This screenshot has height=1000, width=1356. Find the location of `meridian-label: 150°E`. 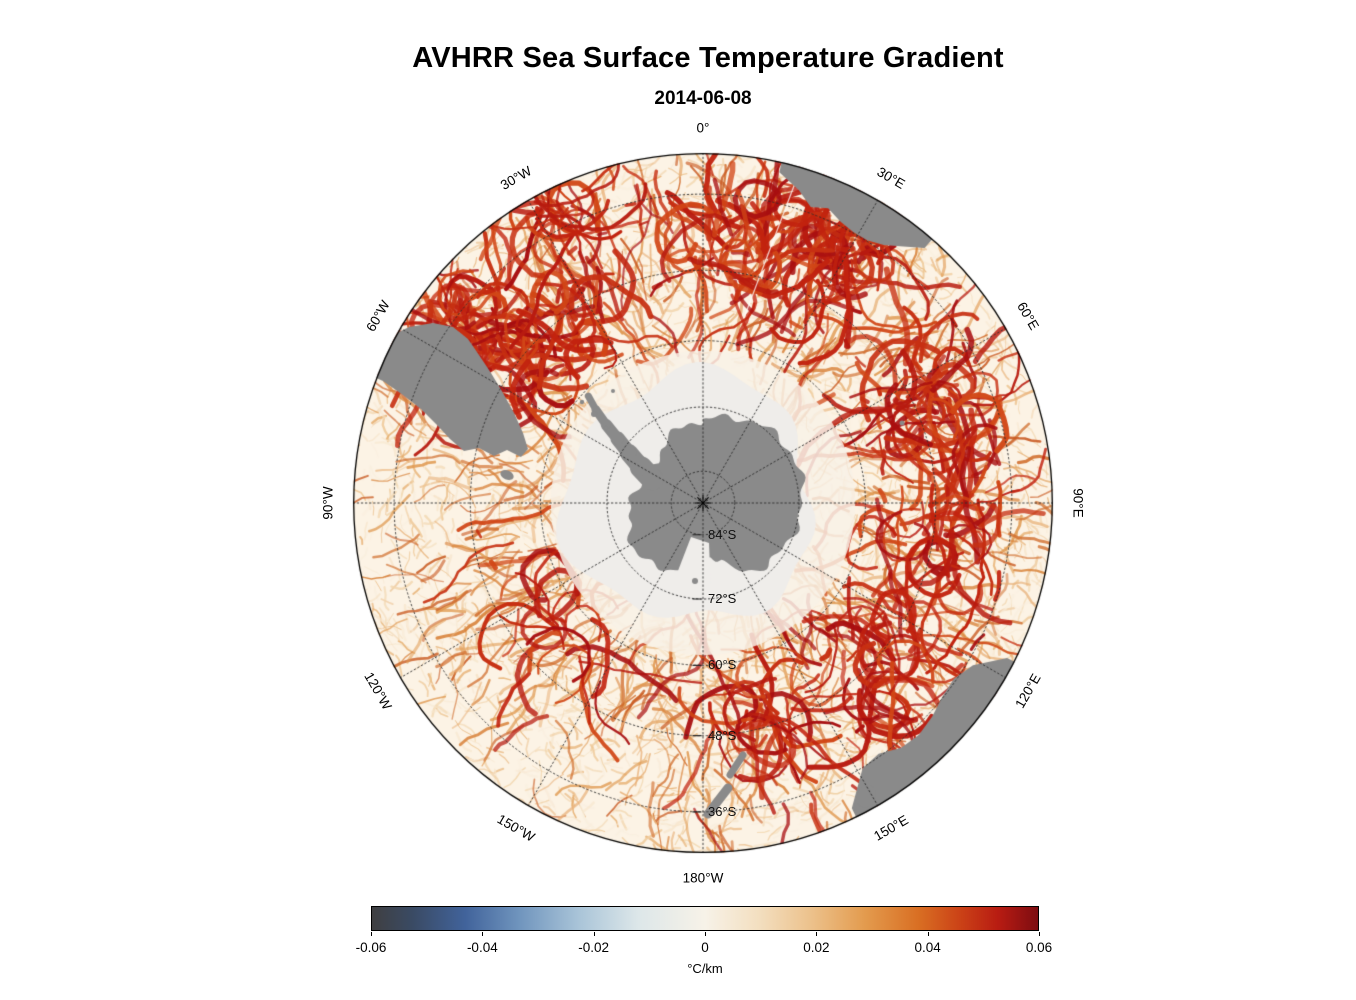

meridian-label: 150°E is located at coordinates (890, 828).